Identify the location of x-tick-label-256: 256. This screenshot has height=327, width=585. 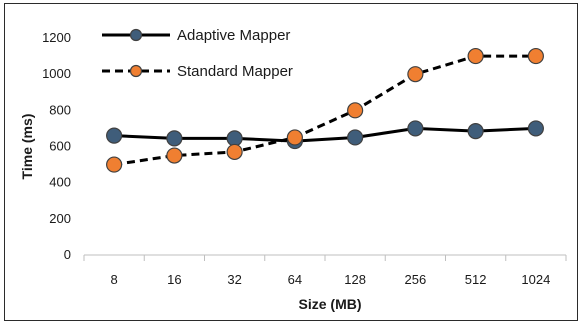
(416, 279).